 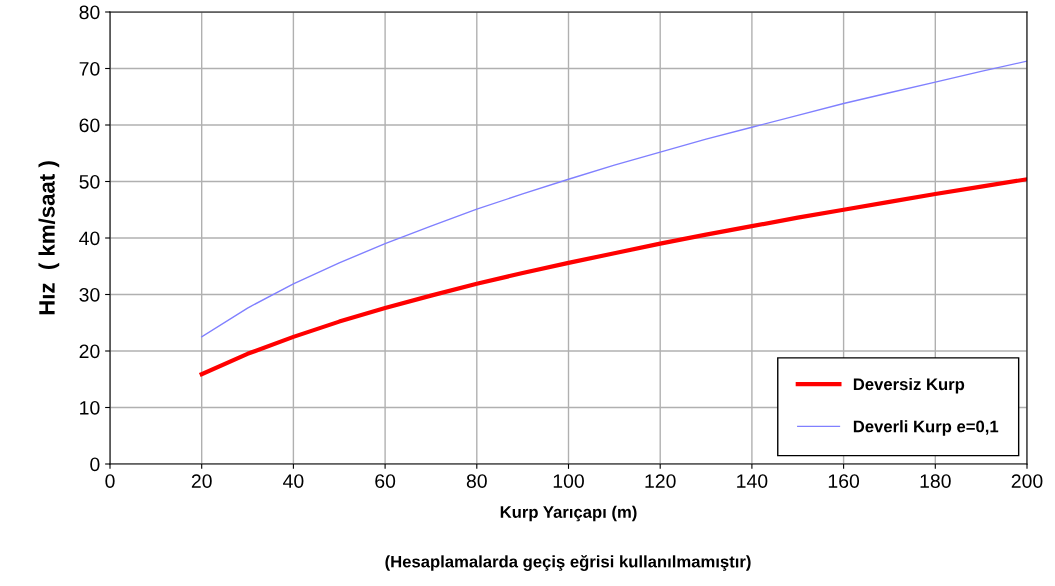 I want to click on x-tick-label: 200, so click(x=1027, y=481).